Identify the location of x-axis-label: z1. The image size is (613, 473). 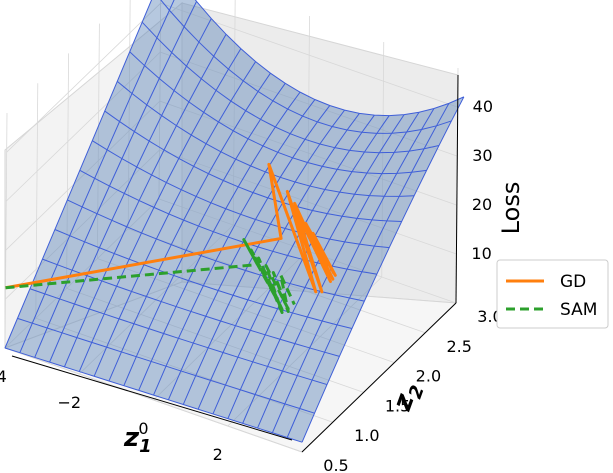
(137, 440).